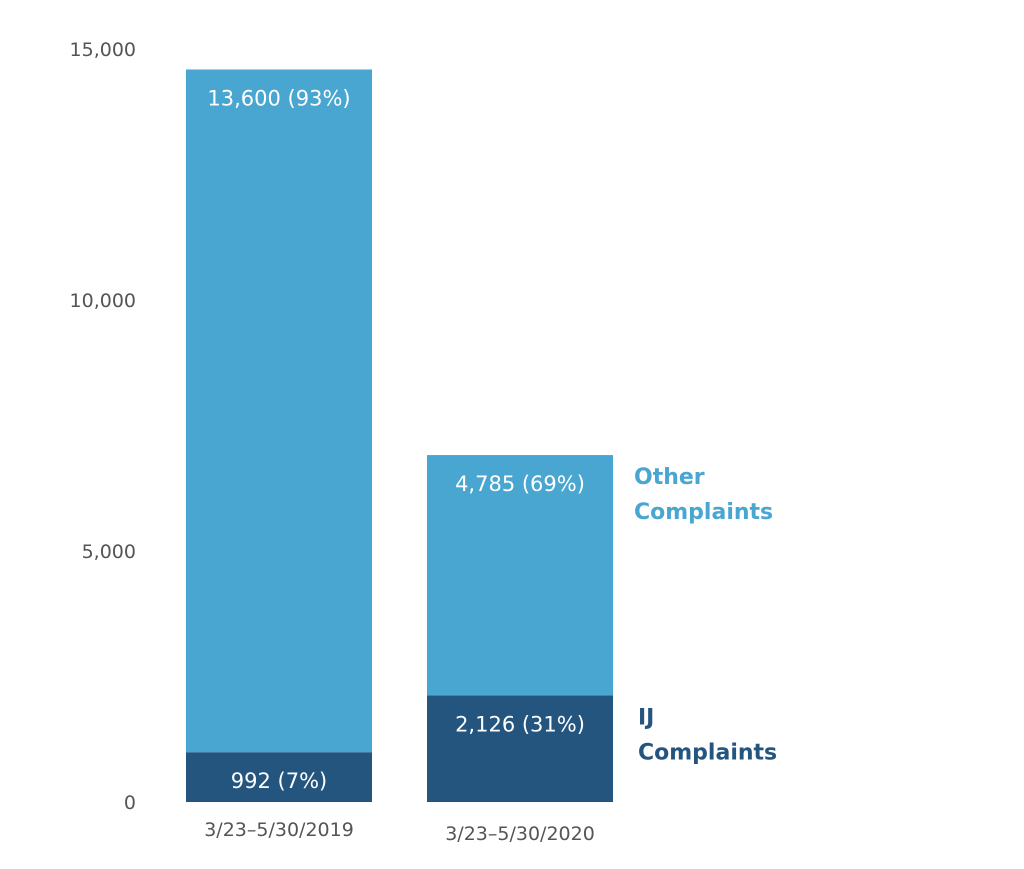  Describe the element at coordinates (520, 484) in the screenshot. I see `bar-value-label: 4,785 (69%)` at that location.